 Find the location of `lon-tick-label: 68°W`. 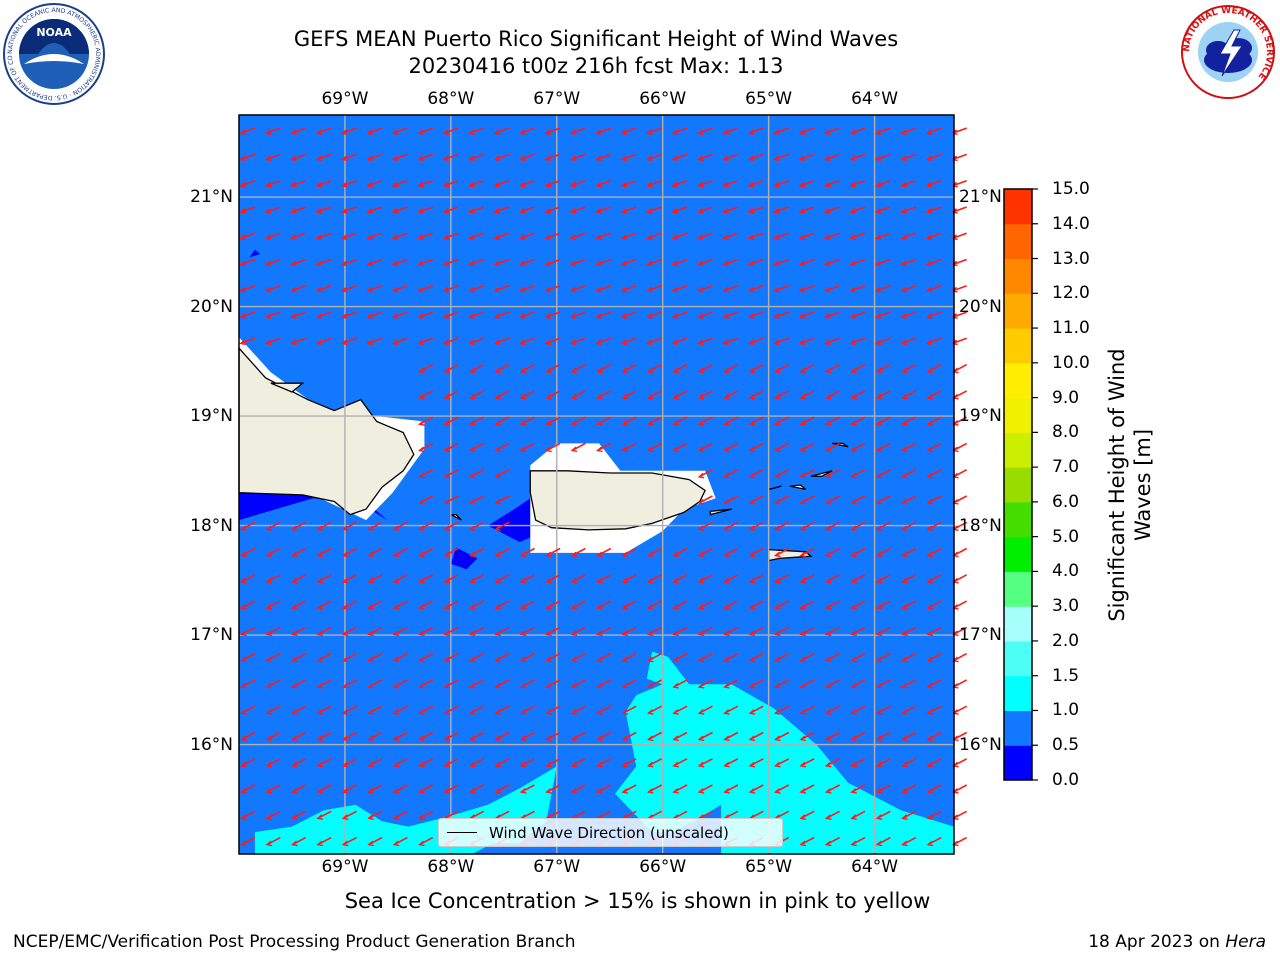

lon-tick-label: 68°W is located at coordinates (451, 99).